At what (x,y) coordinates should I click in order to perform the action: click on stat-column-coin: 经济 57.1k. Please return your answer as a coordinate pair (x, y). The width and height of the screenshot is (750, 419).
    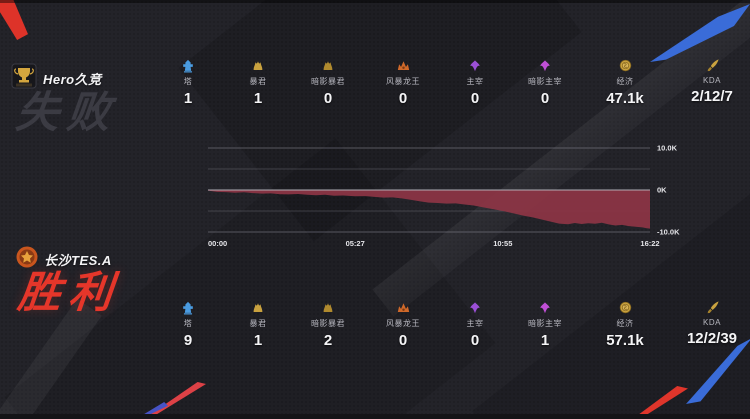
    Looking at the image, I should click on (625, 324).